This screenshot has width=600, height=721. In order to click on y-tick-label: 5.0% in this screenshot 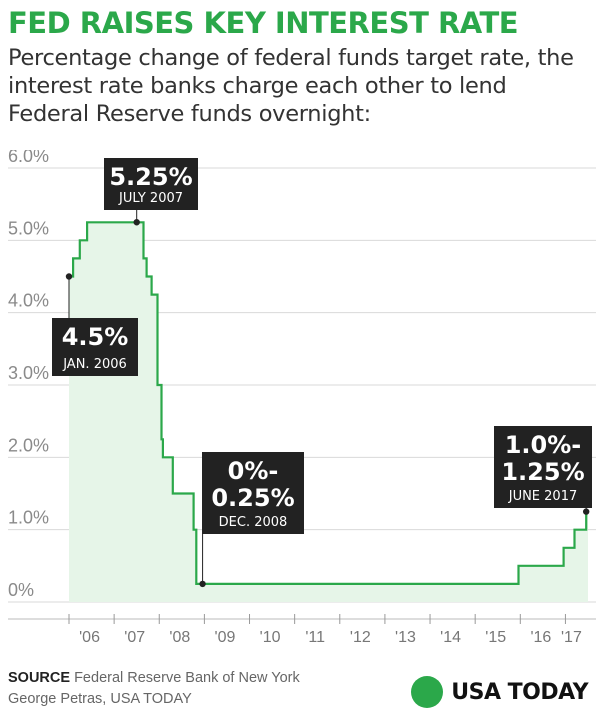, I will do `click(28, 228)`.